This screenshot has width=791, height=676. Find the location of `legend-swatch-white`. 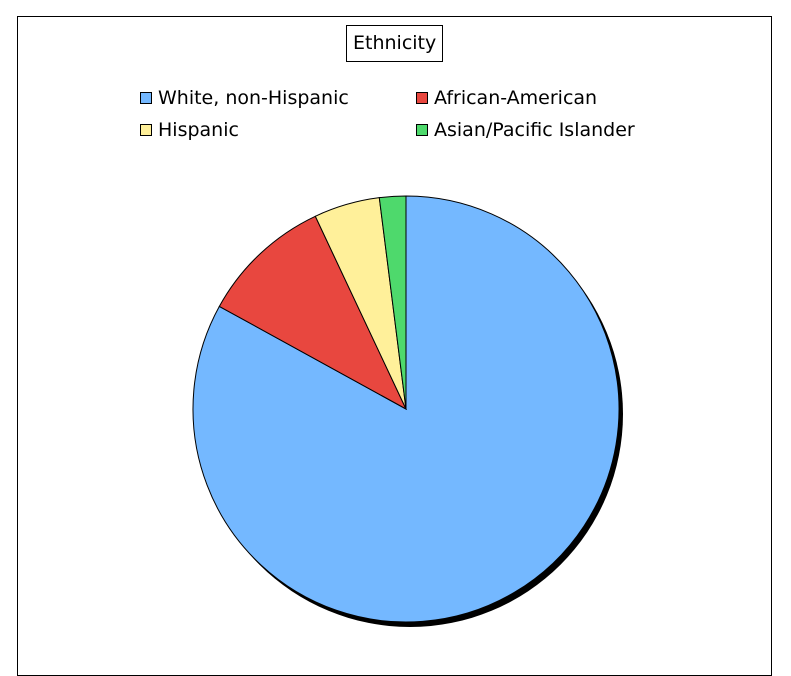

legend-swatch-white is located at coordinates (146, 98).